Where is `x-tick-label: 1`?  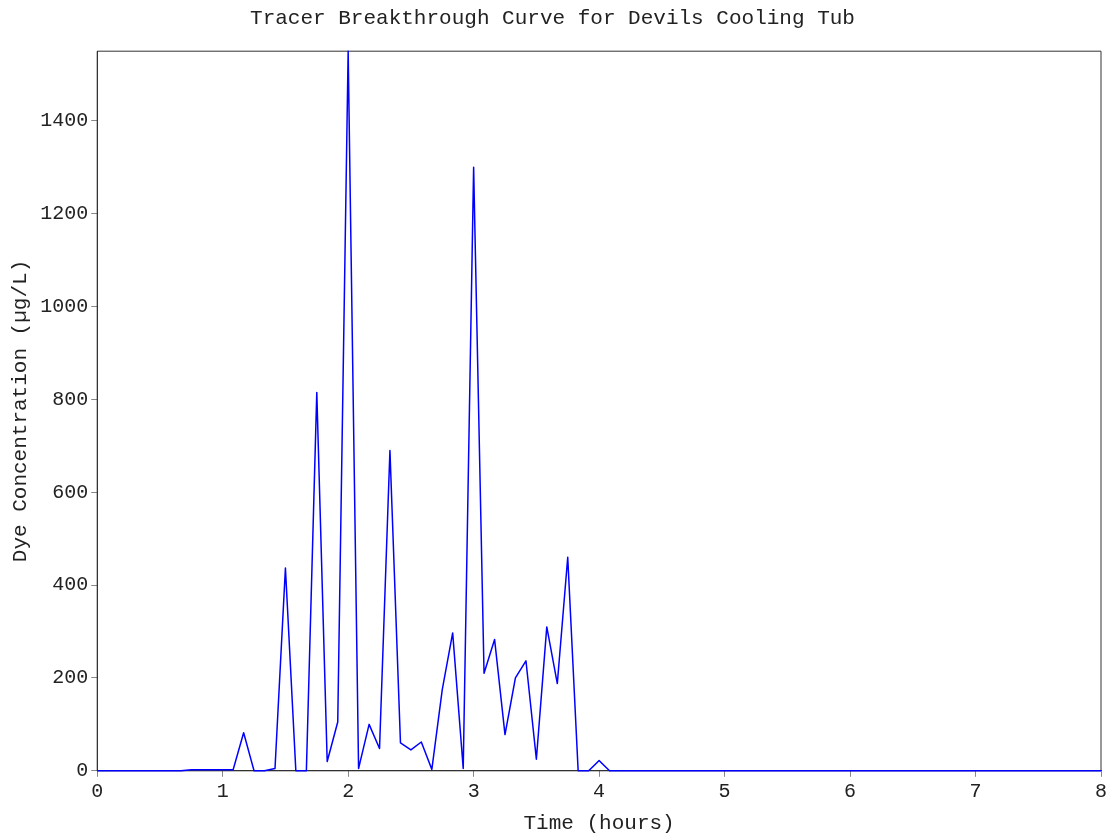
x-tick-label: 1 is located at coordinates (222, 792).